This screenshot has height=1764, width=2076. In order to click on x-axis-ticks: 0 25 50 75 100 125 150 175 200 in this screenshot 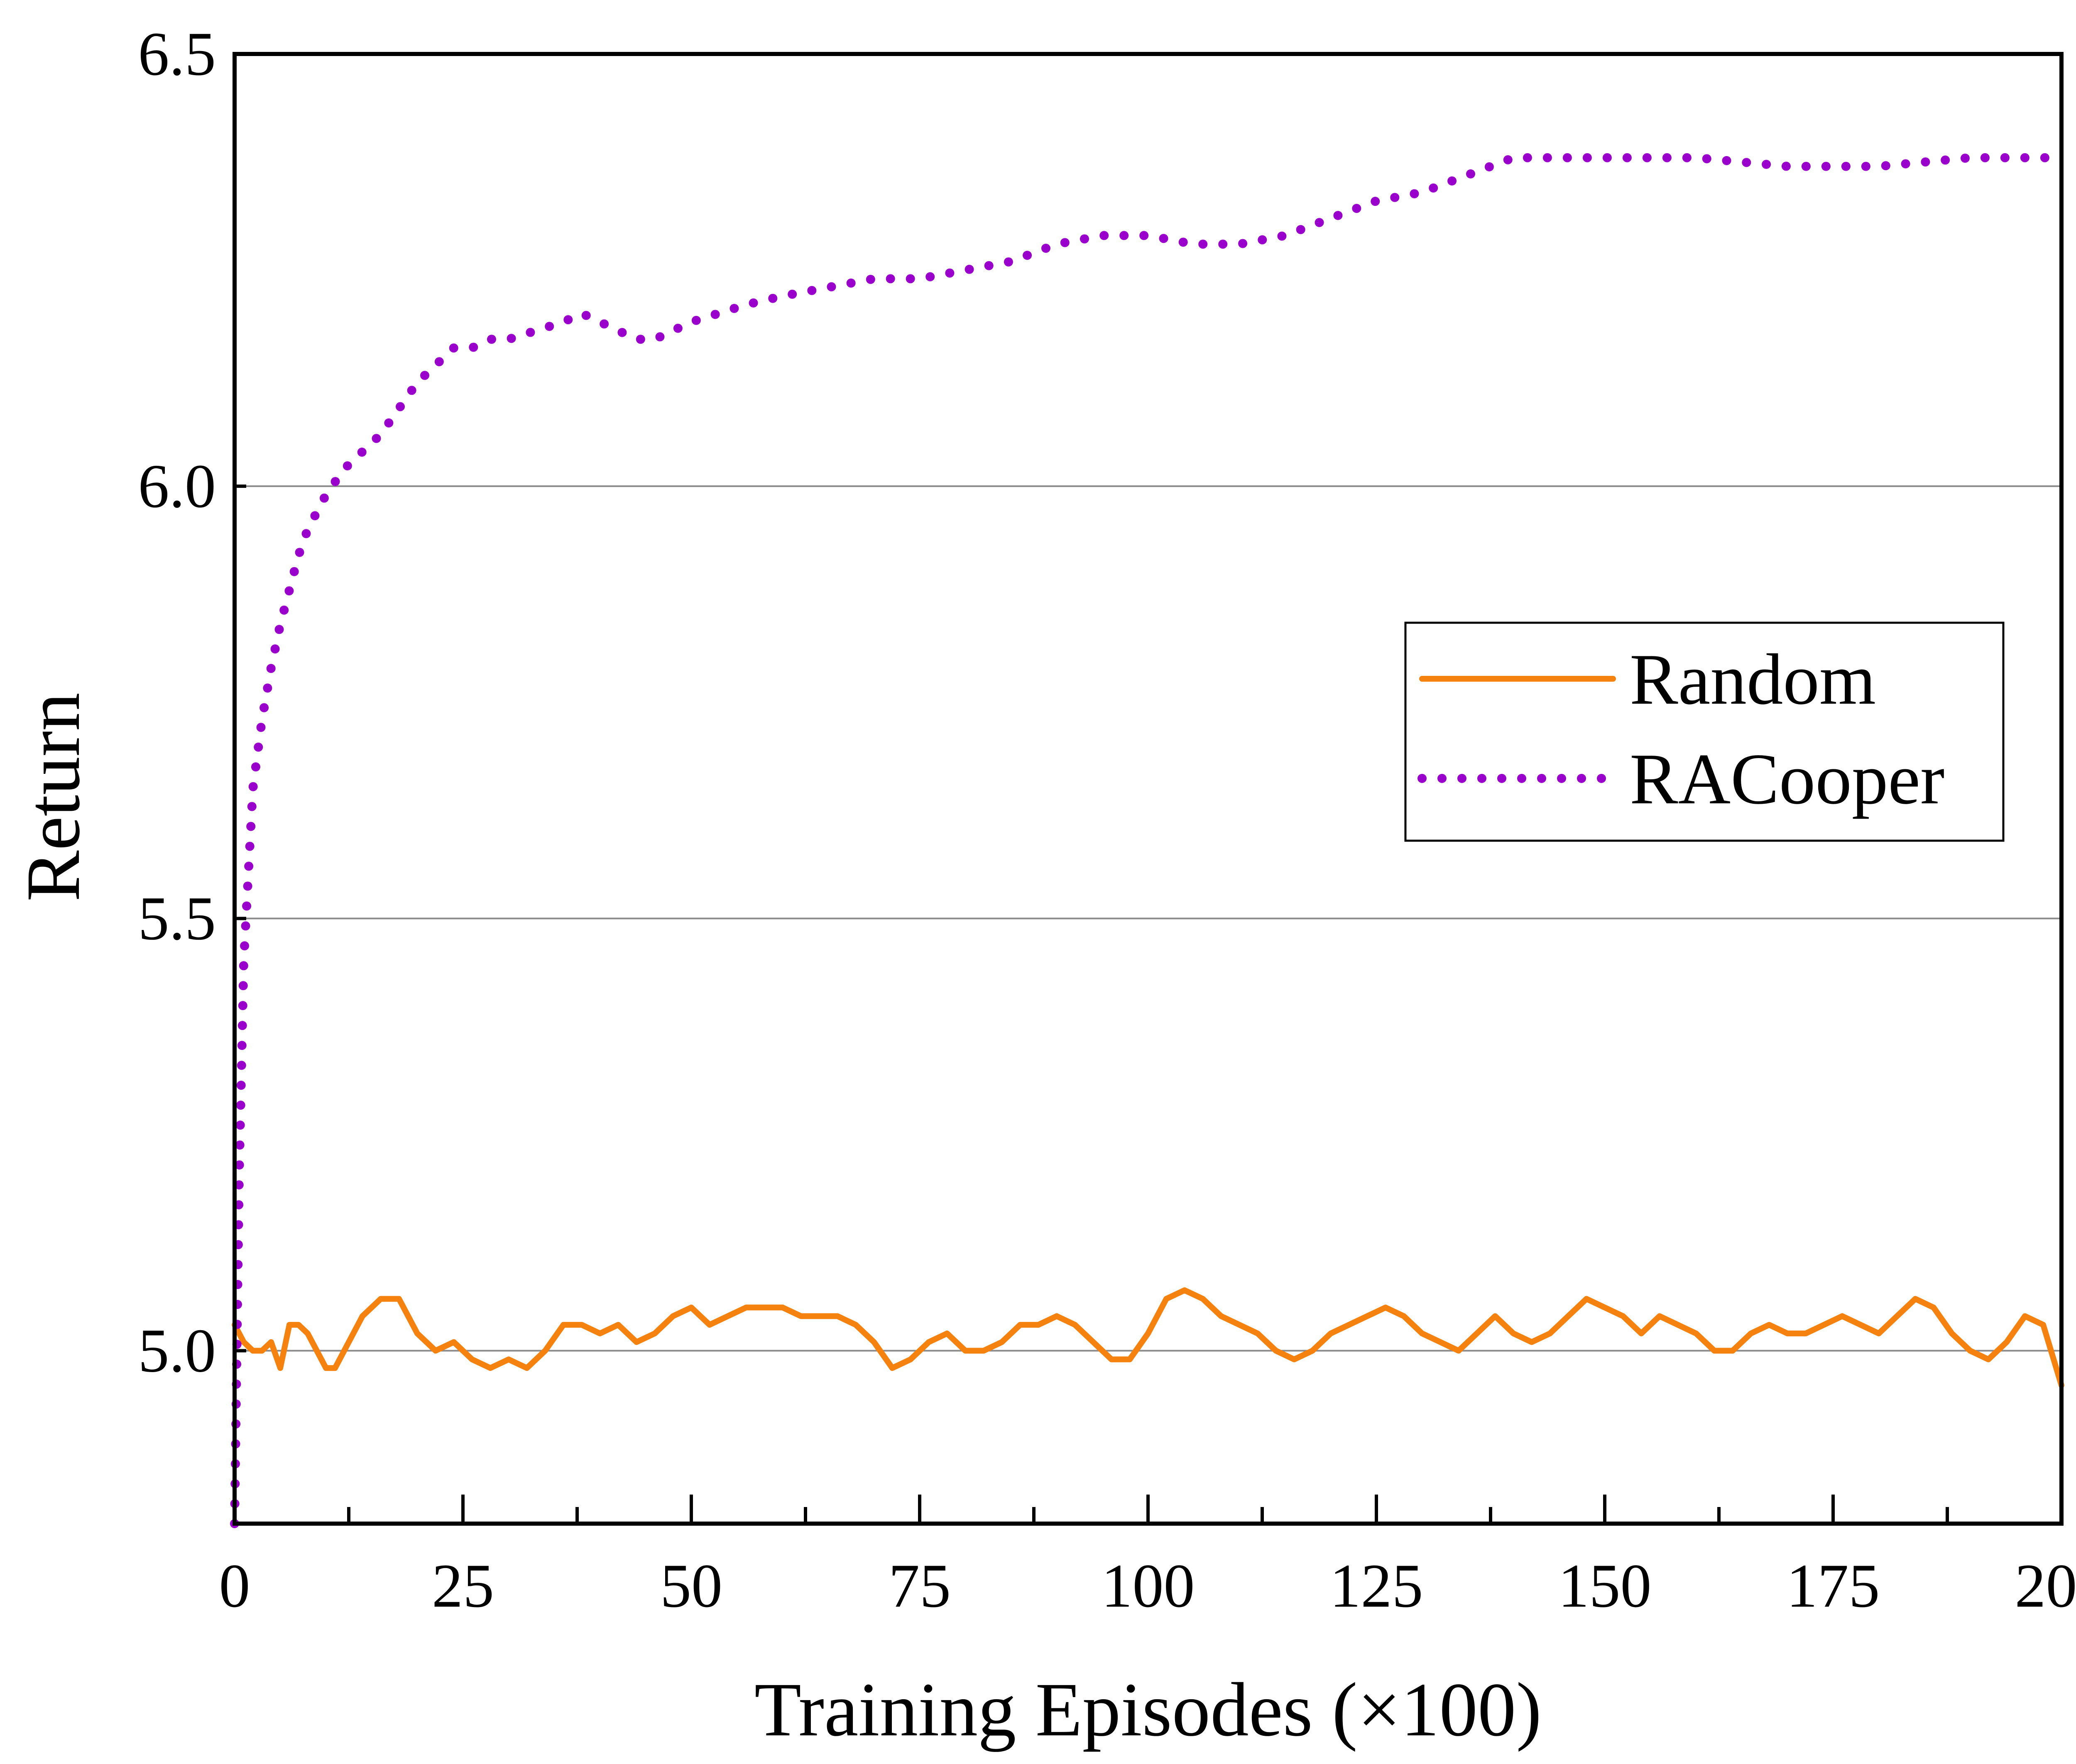, I will do `click(1148, 1557)`.